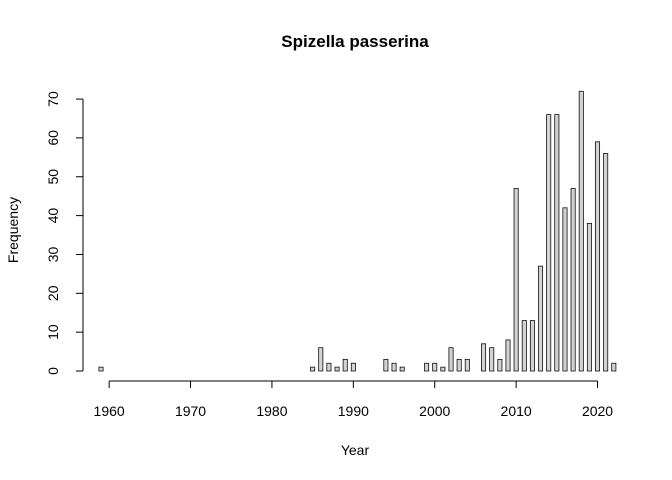 The width and height of the screenshot is (672, 480). What do you see at coordinates (557, 243) in the screenshot?
I see `bar-2015` at bounding box center [557, 243].